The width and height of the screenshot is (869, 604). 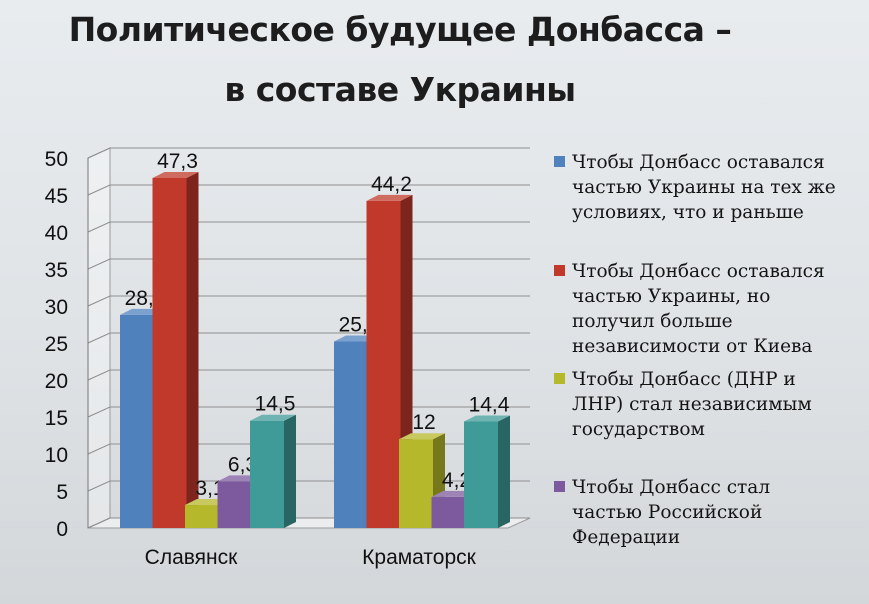 I want to click on y-tick-label: 20, so click(x=56, y=381).